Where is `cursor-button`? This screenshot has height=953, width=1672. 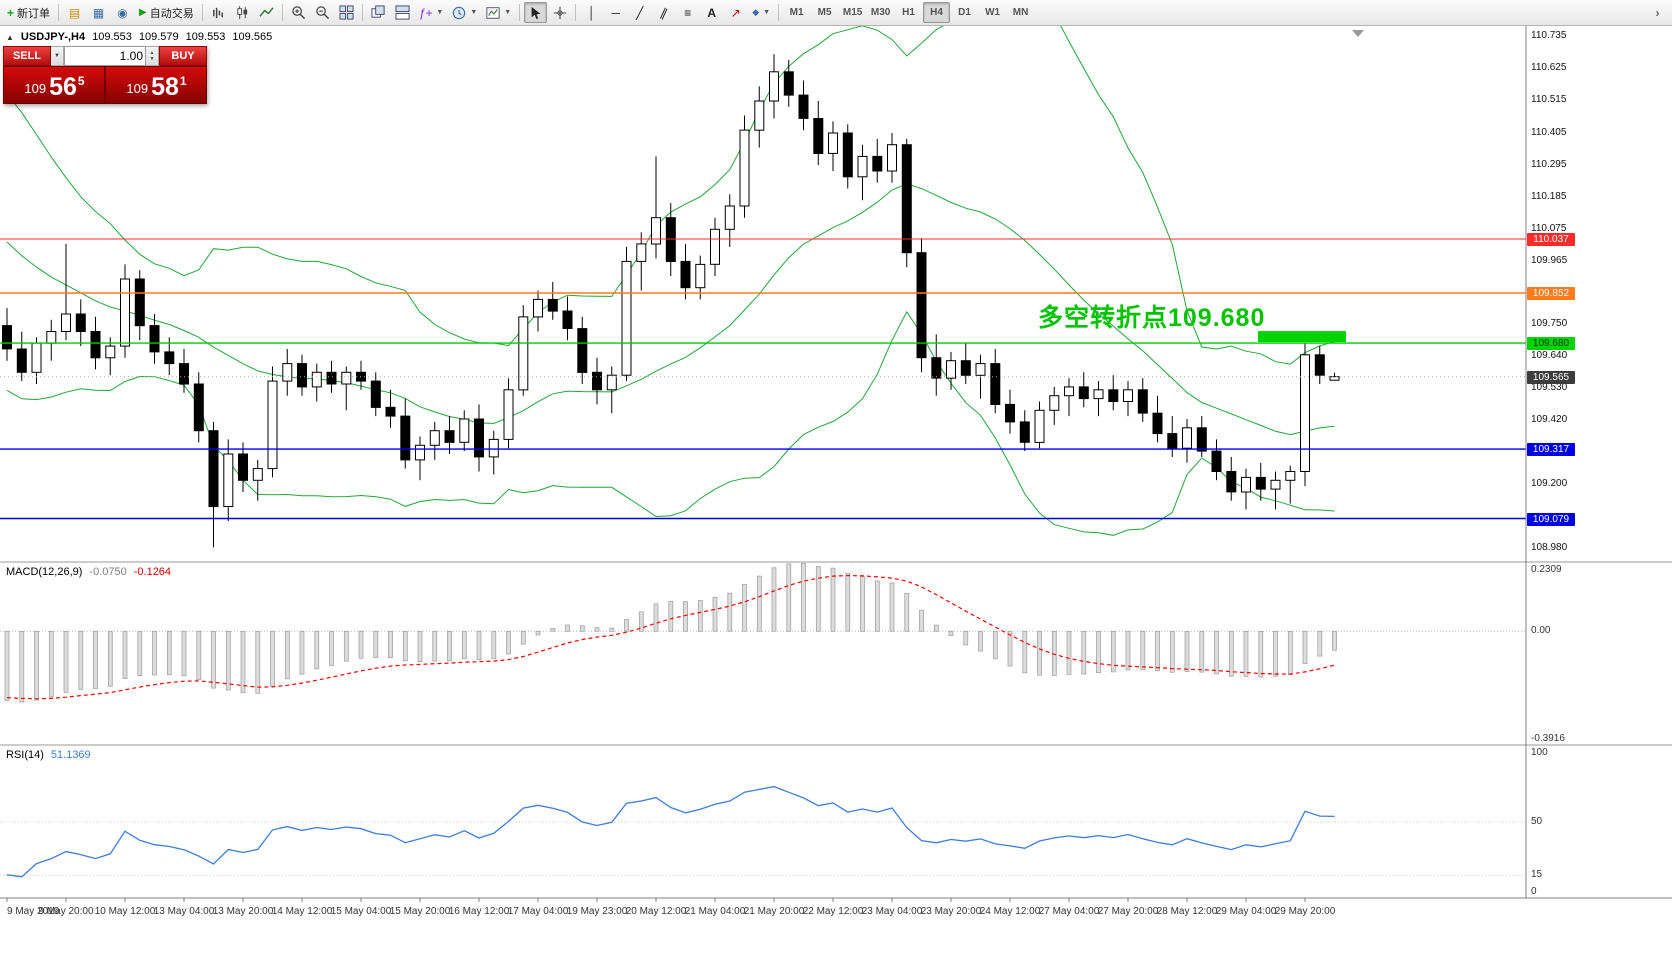
cursor-button is located at coordinates (536, 12).